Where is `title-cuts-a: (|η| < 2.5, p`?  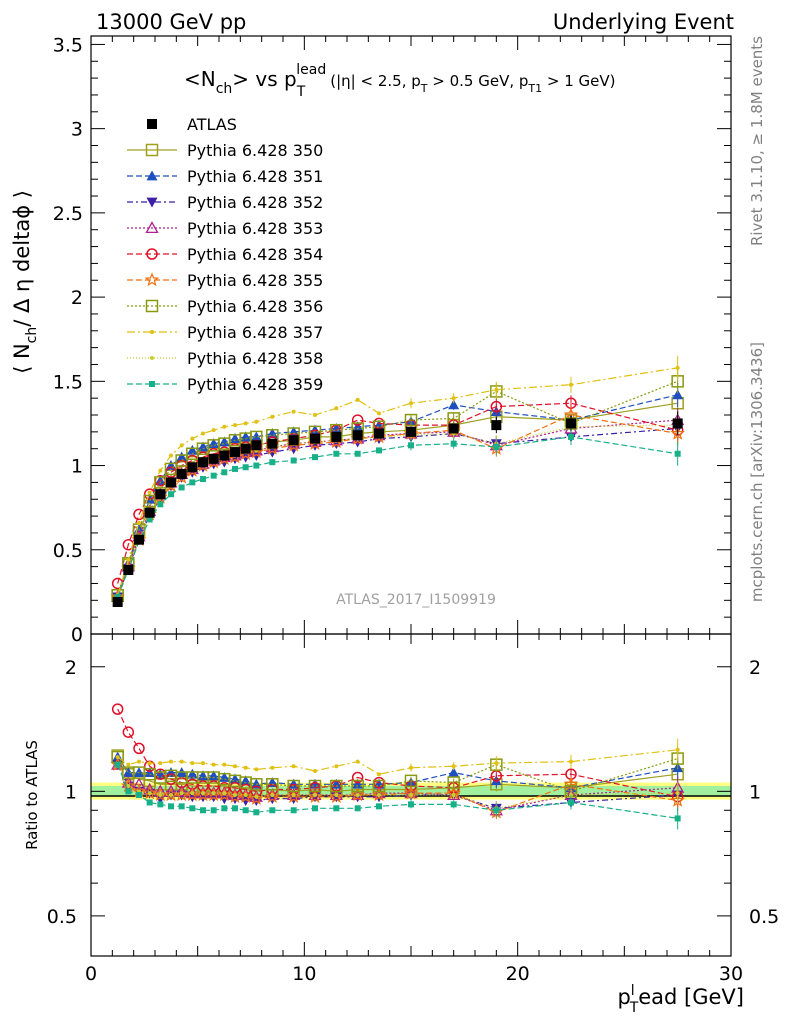
title-cuts-a: (|η| < 2.5, p is located at coordinates (375, 81).